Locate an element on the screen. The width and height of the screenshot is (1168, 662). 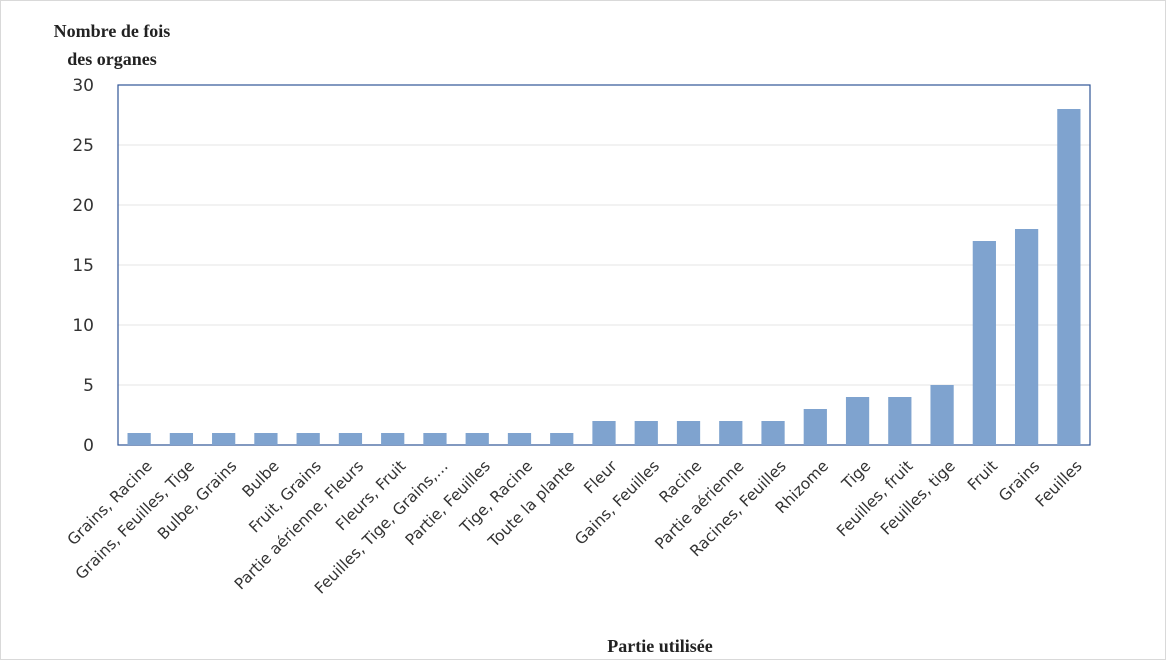
x-category-label: Tige is located at coordinates (856, 475).